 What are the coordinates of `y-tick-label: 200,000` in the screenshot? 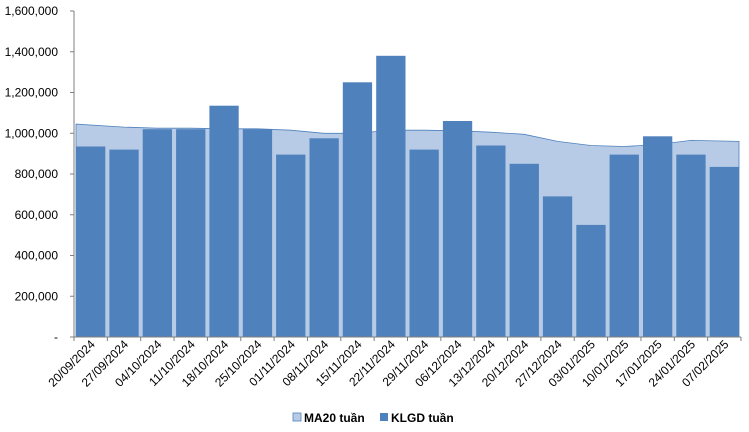 It's located at (37, 296).